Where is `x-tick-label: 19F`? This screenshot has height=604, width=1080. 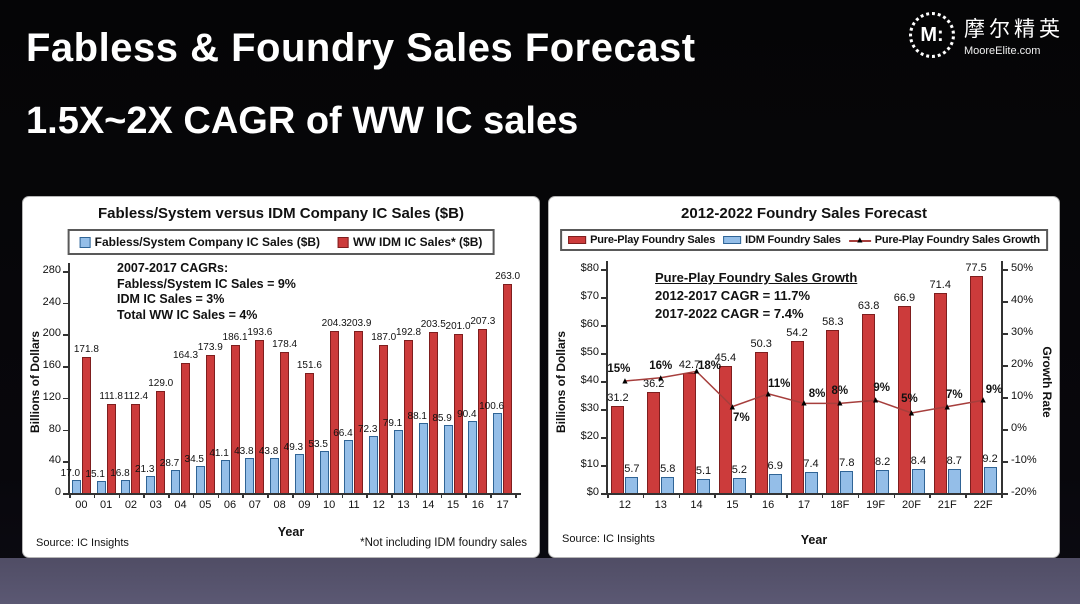
x-tick-label: 19F is located at coordinates (876, 505).